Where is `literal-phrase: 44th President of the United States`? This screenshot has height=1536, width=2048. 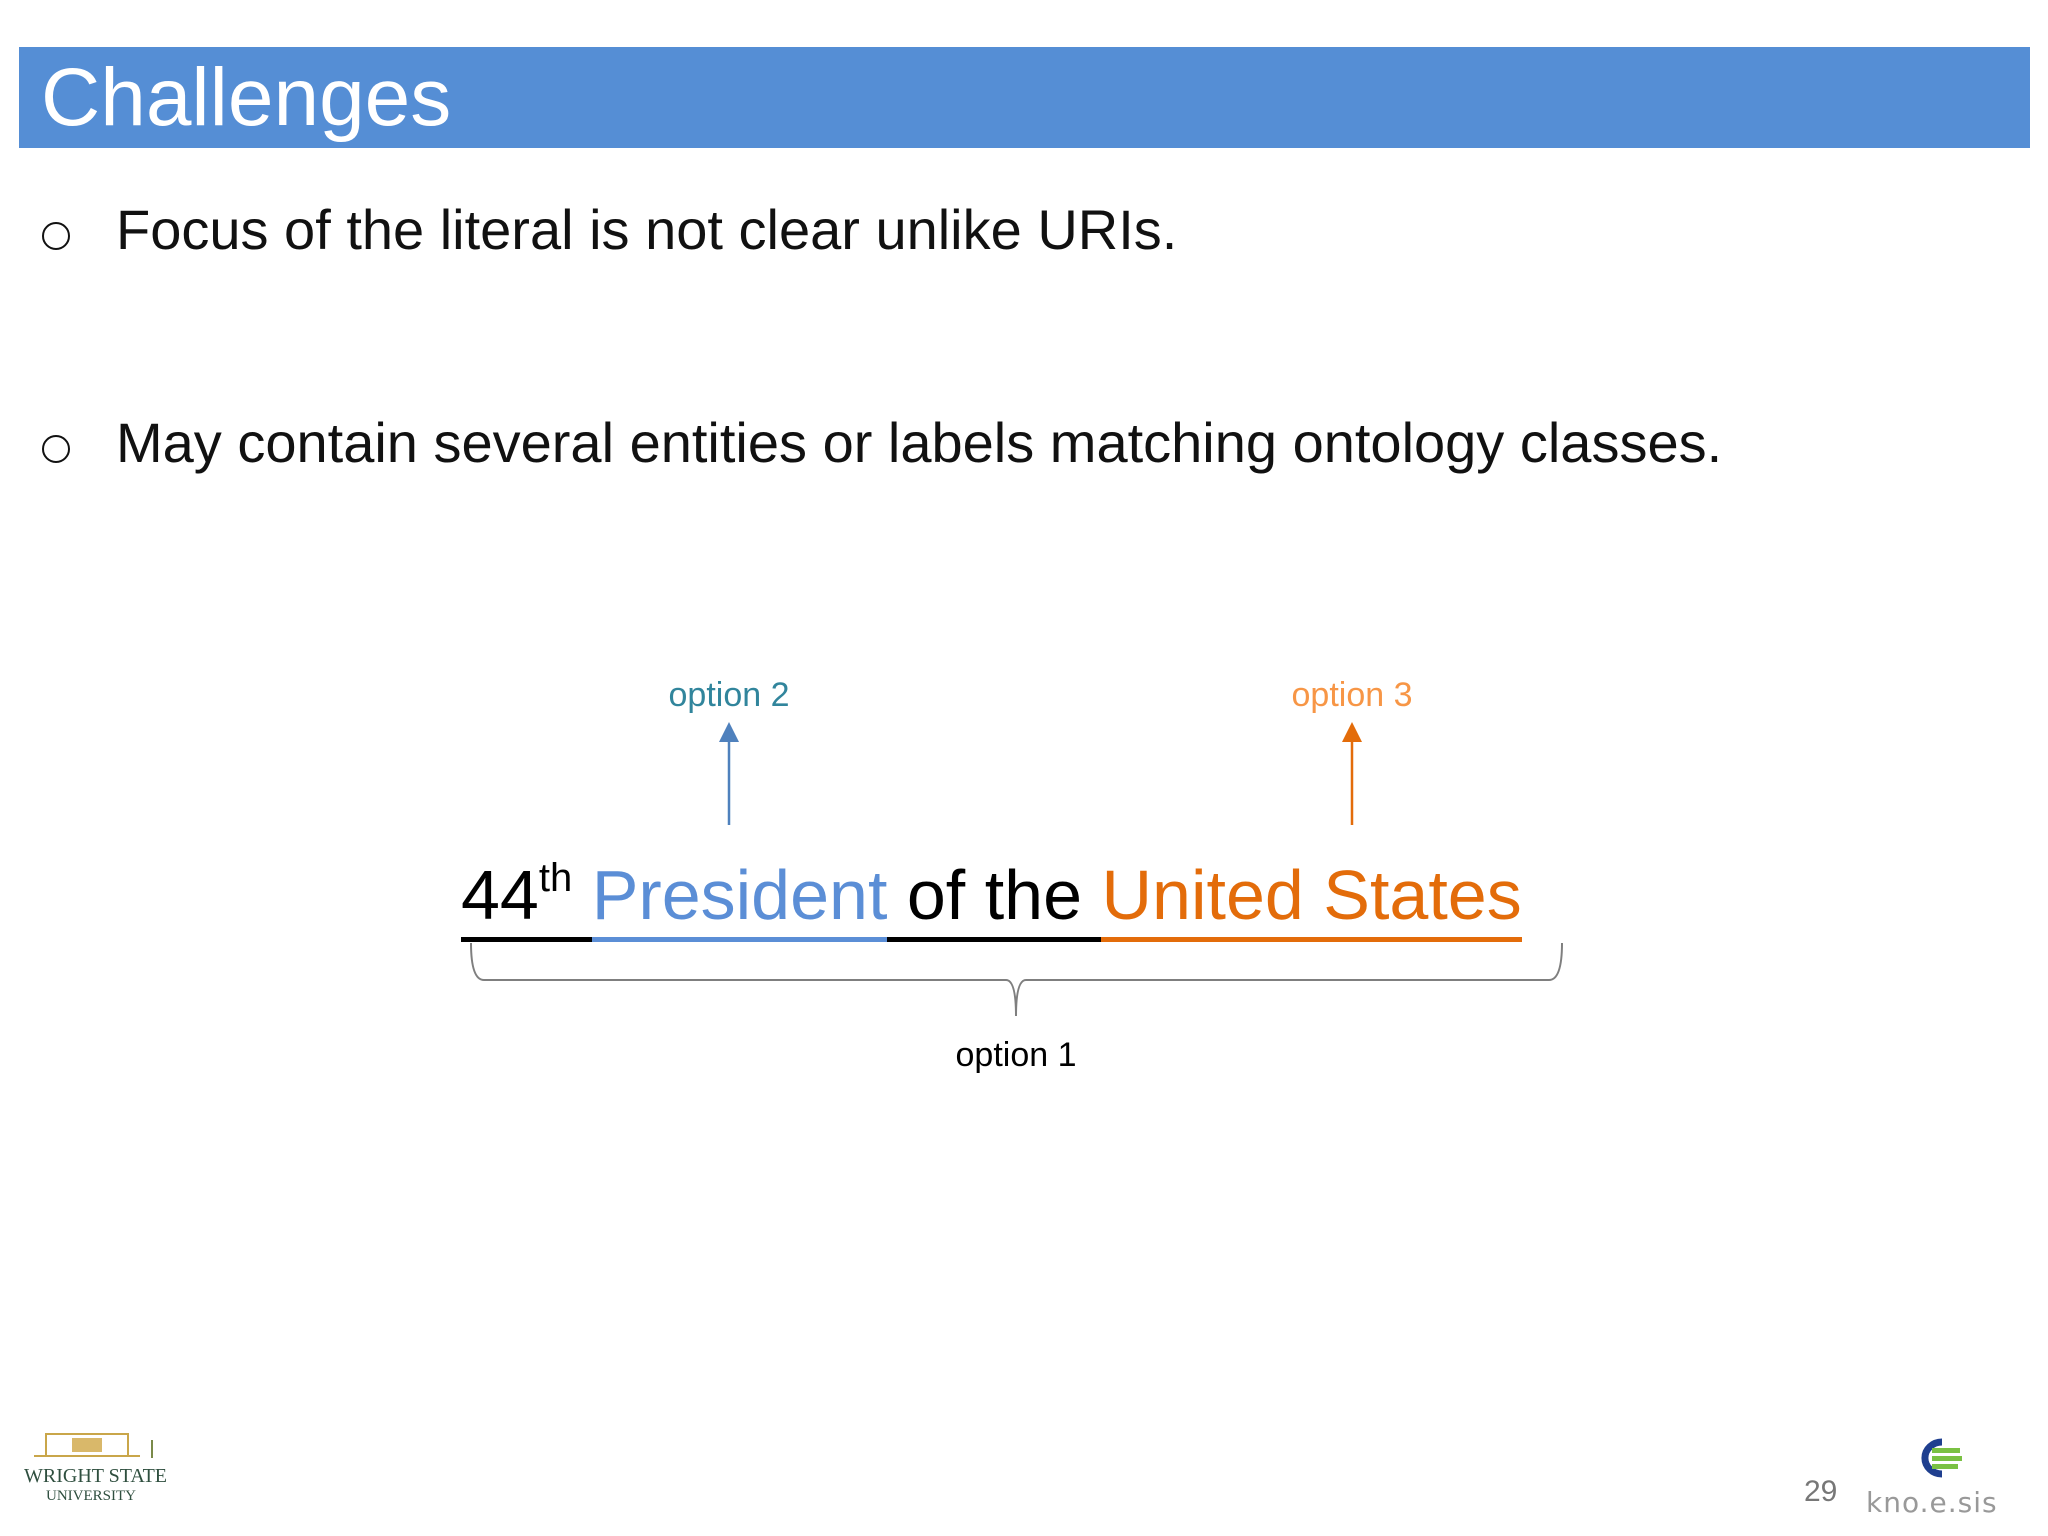 literal-phrase: 44th President of the United States is located at coordinates (991, 889).